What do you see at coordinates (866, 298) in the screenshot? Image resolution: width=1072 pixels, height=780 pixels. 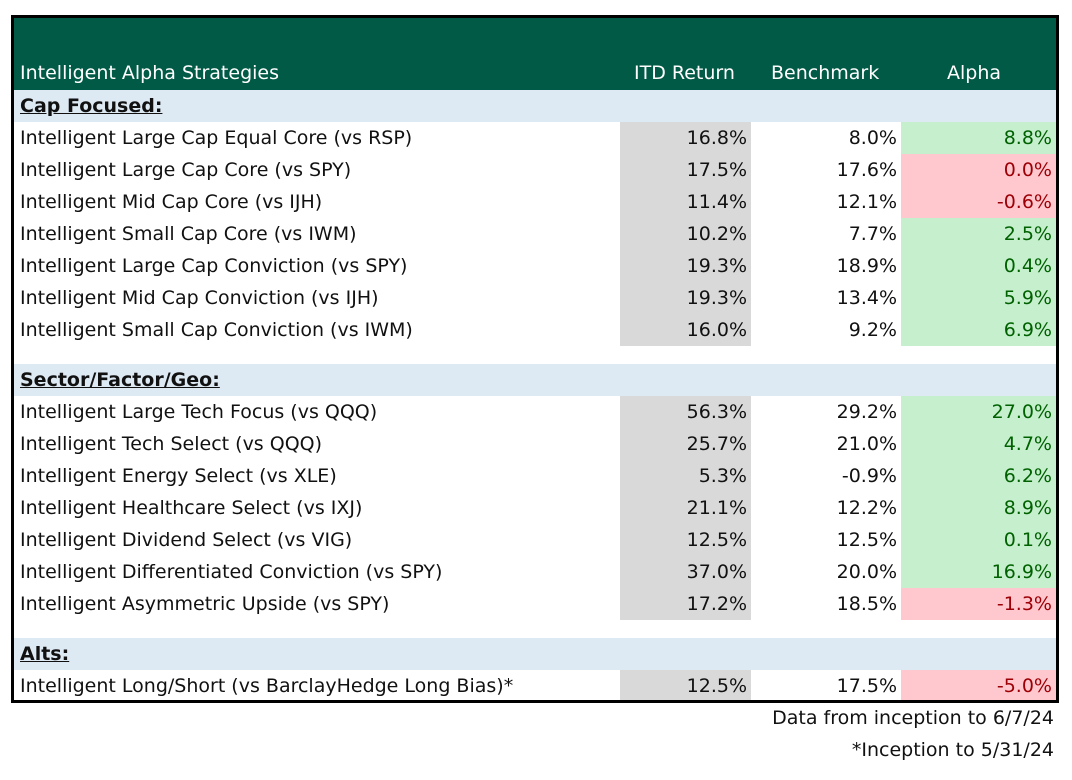 I see `benchmark-return: 13.4%` at bounding box center [866, 298].